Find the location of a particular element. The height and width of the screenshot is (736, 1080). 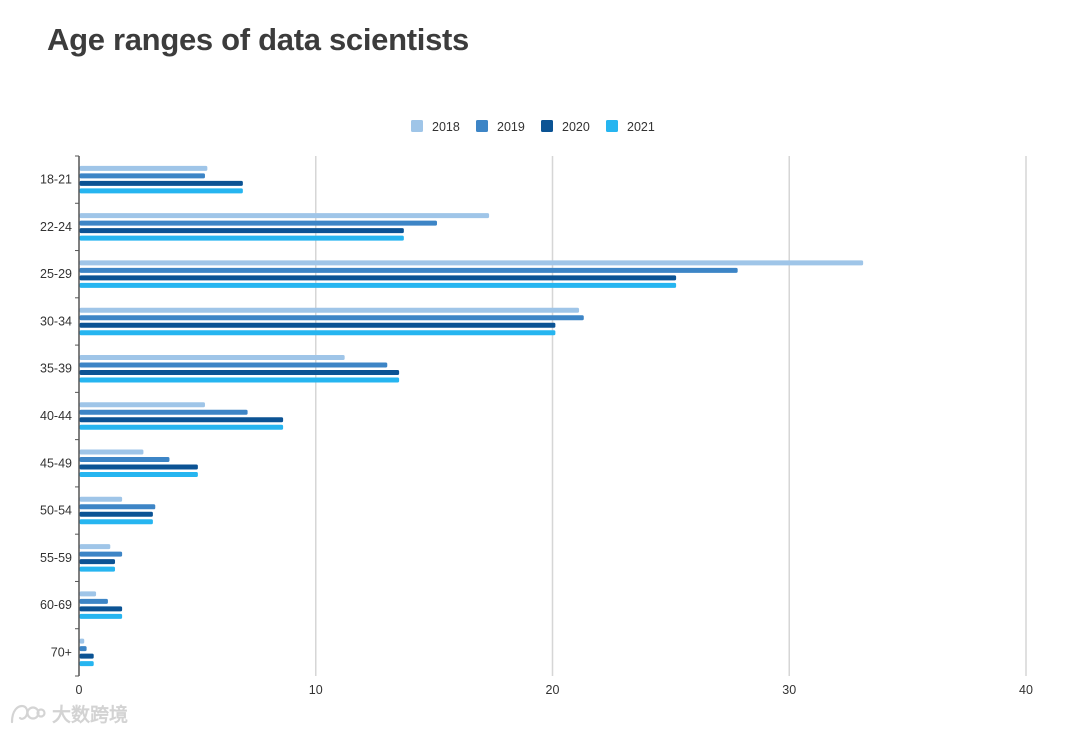

x-tick-label: 20 is located at coordinates (553, 690).